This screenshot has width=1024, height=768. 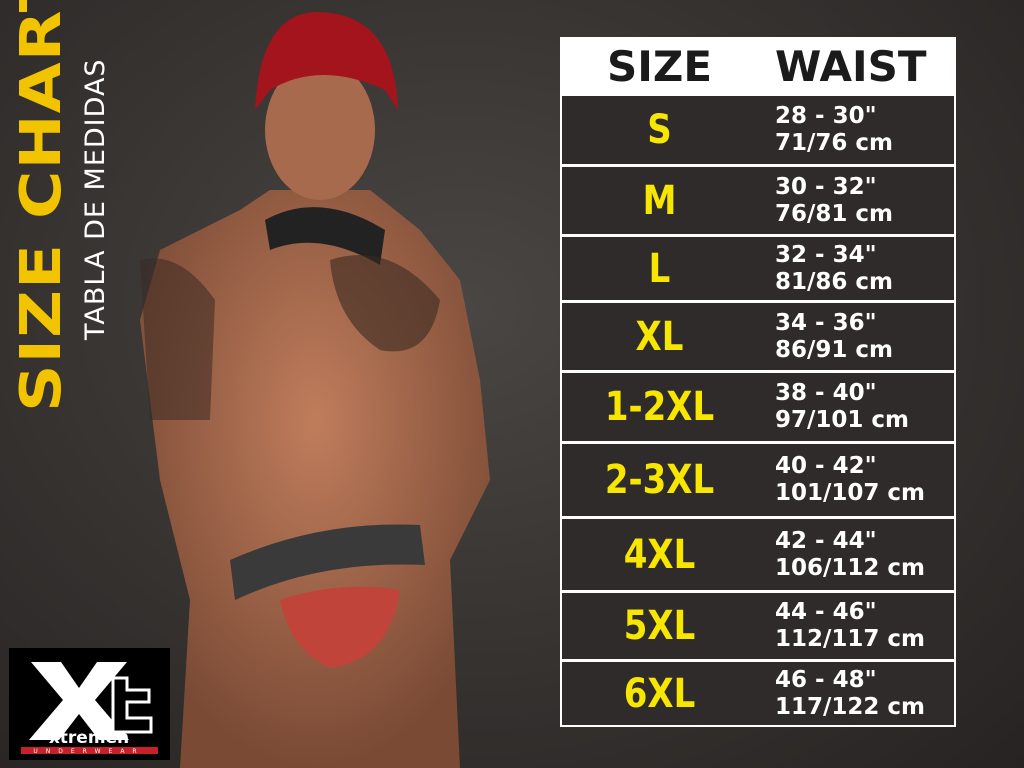 What do you see at coordinates (850, 706) in the screenshot?
I see `waist-cm: 117/122 cm` at bounding box center [850, 706].